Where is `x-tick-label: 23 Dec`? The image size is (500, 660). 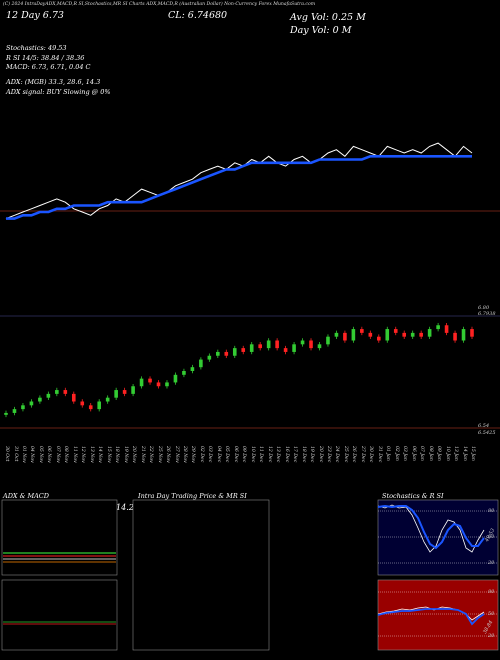 x-tick-label: 23 Dec is located at coordinates (328, 454).